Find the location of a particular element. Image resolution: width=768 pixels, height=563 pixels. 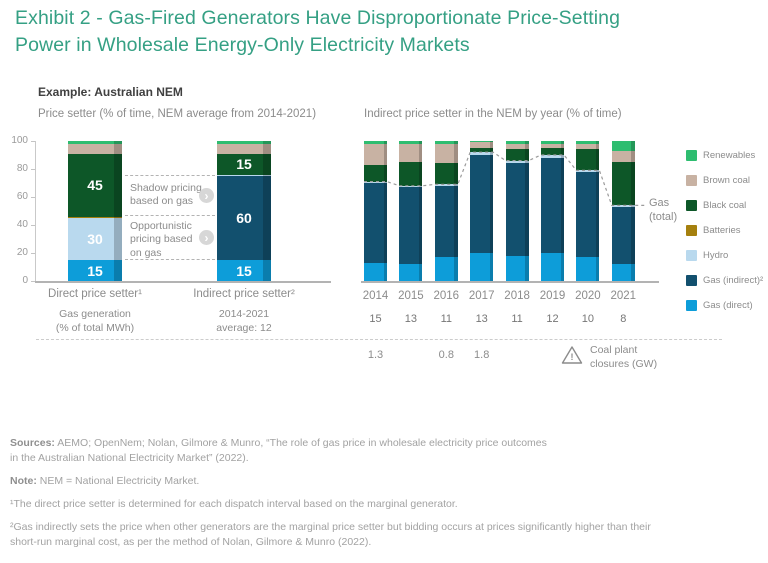

legend-label: Gas (indirect)² is located at coordinates (733, 280).